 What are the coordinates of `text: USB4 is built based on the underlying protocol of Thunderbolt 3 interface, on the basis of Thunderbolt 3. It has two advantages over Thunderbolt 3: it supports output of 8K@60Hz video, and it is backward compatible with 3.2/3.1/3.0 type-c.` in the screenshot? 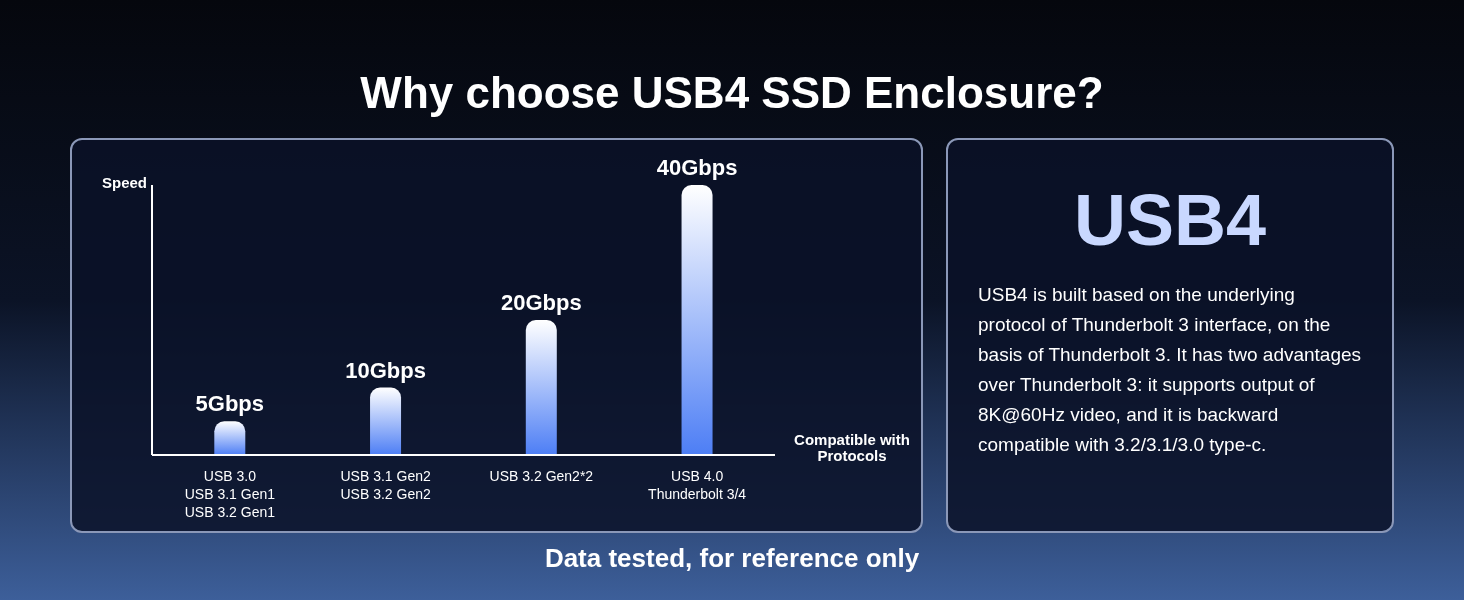 It's located at (1170, 370).